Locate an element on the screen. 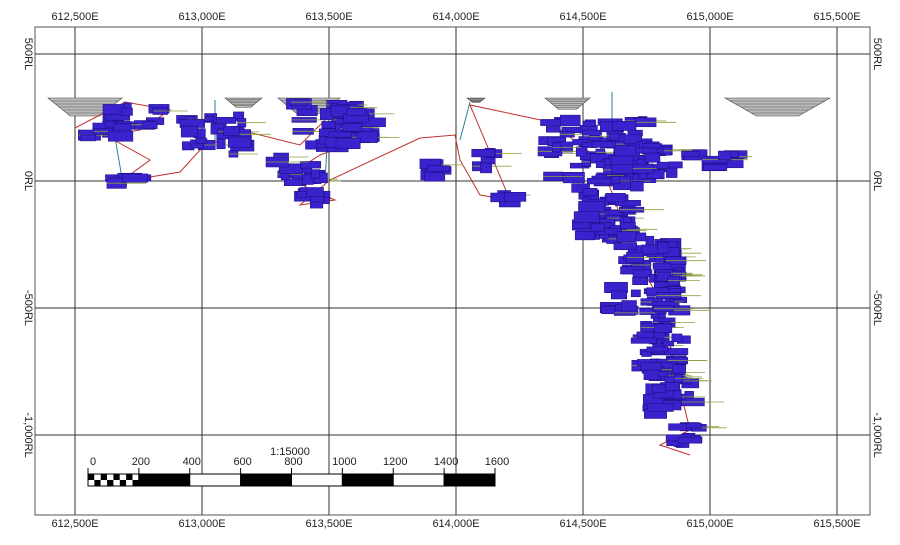 Image resolution: width=900 pixels, height=545 pixels. scale-ratio: 1:15000 is located at coordinates (290, 452).